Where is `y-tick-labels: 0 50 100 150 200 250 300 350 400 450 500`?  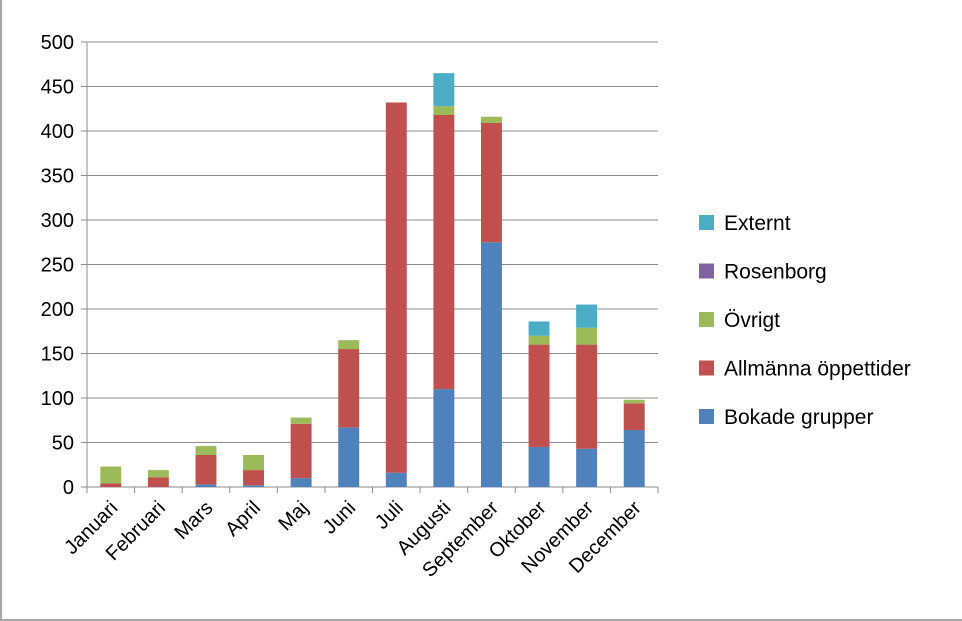
y-tick-labels: 0 50 100 150 200 250 300 350 400 450 500 is located at coordinates (57, 265).